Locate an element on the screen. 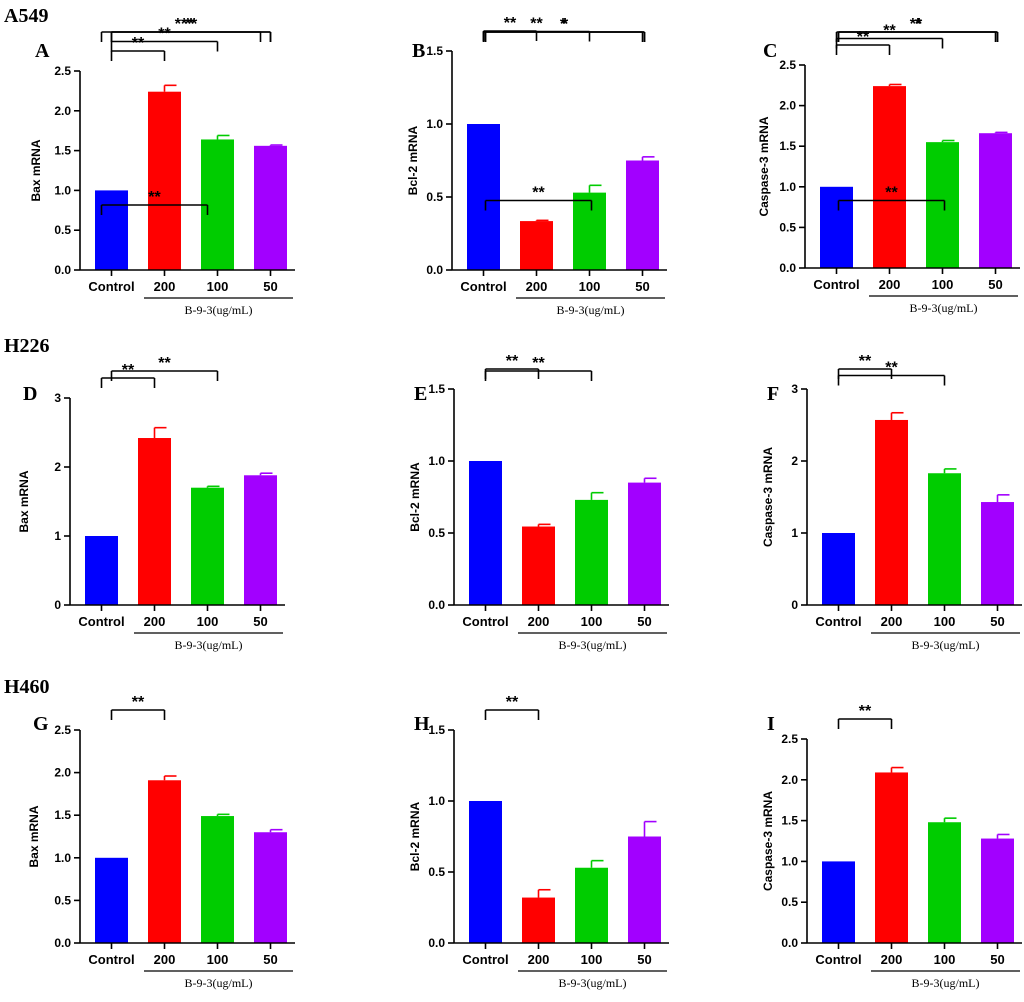  y-tick-label: 0.5 is located at coordinates (436, 872).